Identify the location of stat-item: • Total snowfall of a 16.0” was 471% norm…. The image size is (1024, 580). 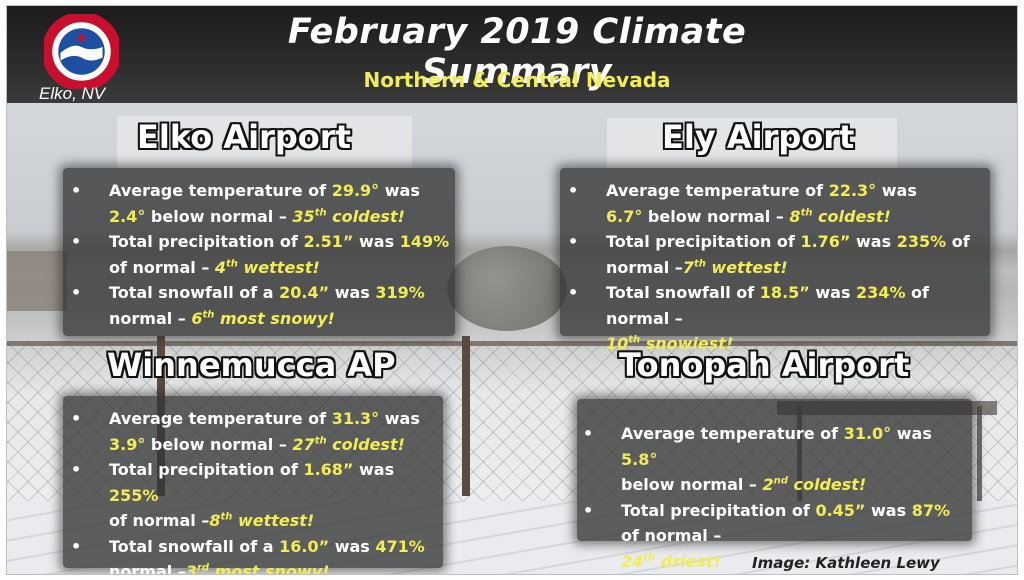
(248, 555).